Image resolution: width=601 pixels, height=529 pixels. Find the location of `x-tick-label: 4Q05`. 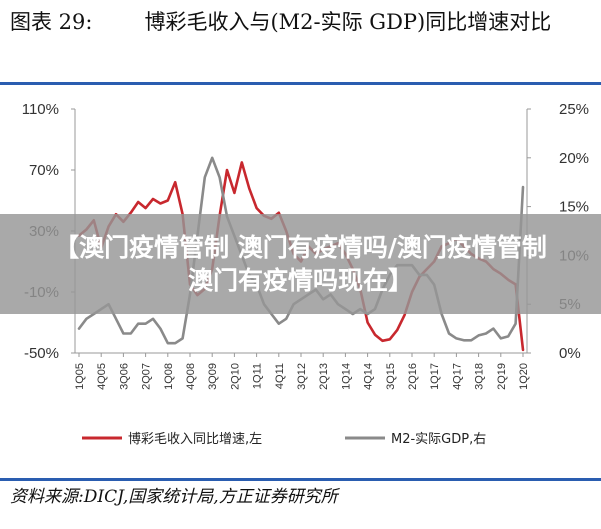

x-tick-label: 4Q05 is located at coordinates (102, 376).